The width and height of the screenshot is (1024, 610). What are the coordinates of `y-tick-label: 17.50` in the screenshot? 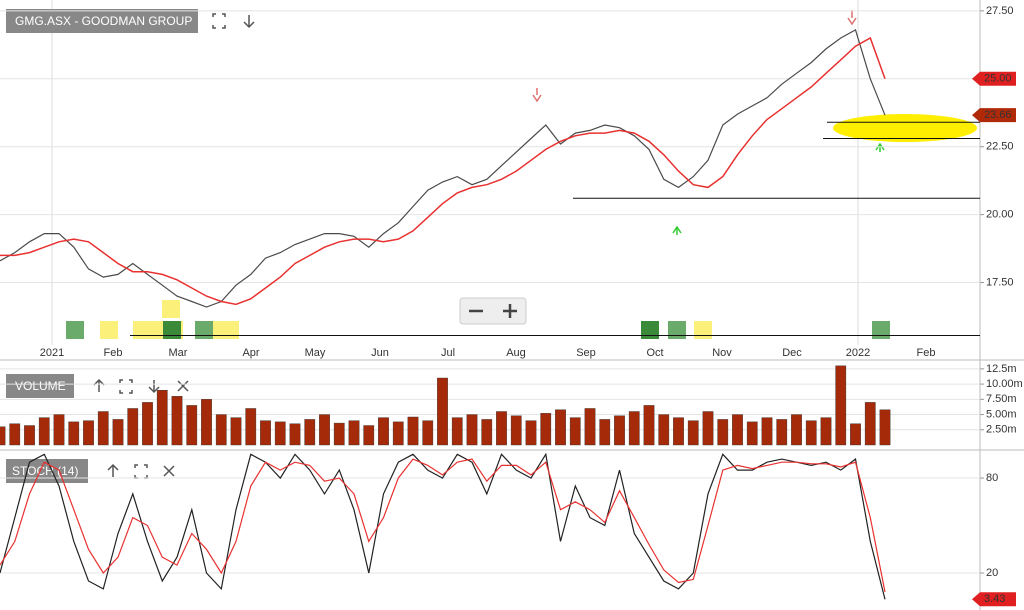 It's located at (1000, 282).